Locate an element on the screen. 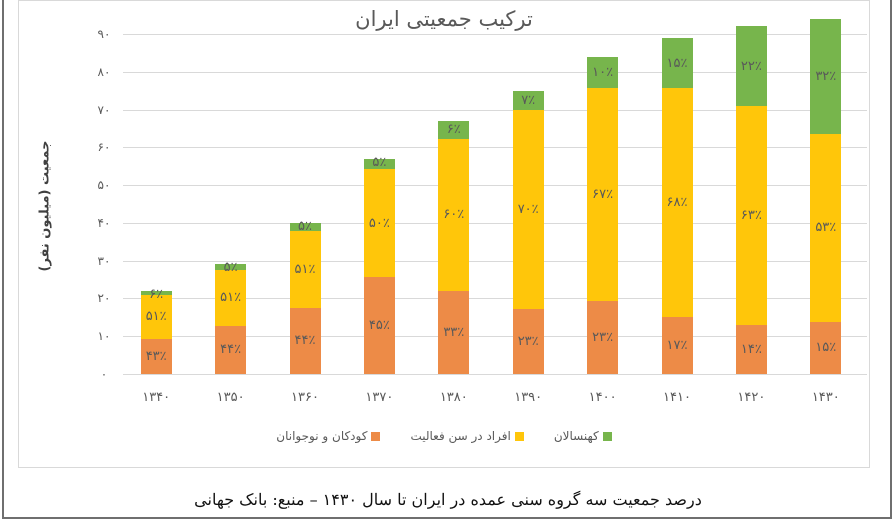  data-label: ۳۲٪ is located at coordinates (826, 76).